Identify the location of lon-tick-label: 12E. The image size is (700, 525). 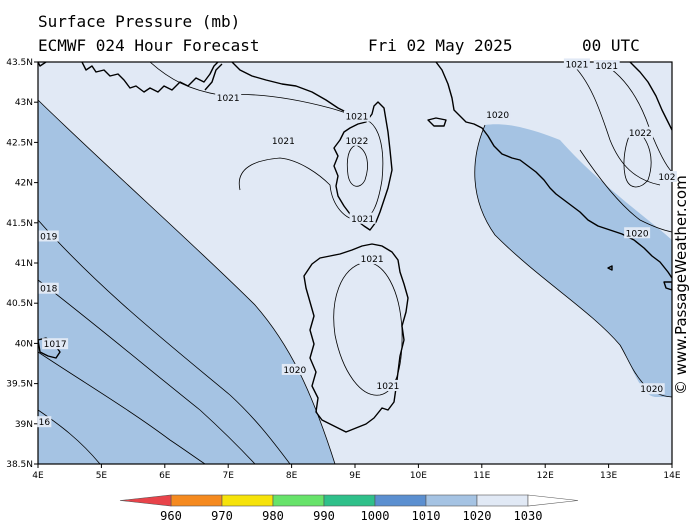
(545, 476).